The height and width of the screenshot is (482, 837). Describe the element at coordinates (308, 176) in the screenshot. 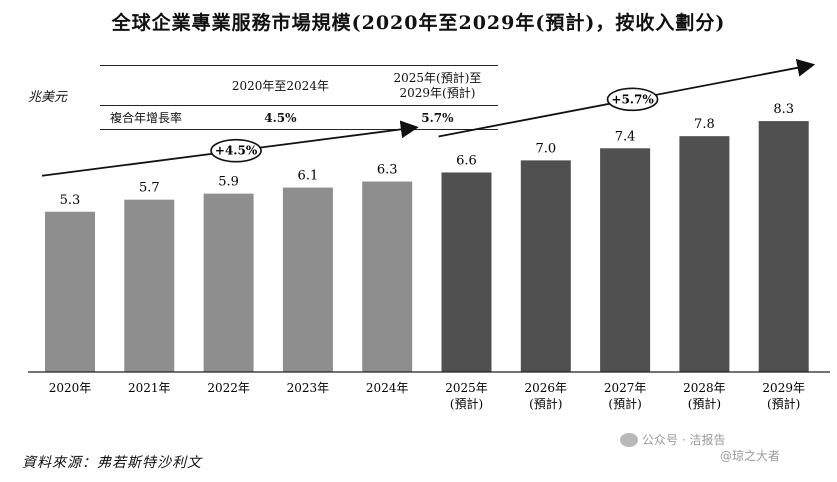

I see `data-label: 6.1` at that location.